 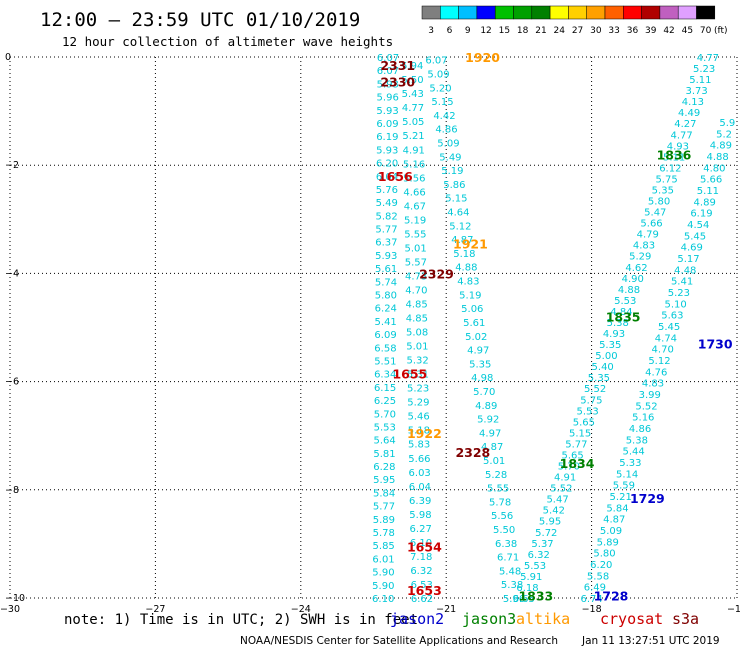 I want to click on colorbar-label: 27, so click(x=577, y=31).